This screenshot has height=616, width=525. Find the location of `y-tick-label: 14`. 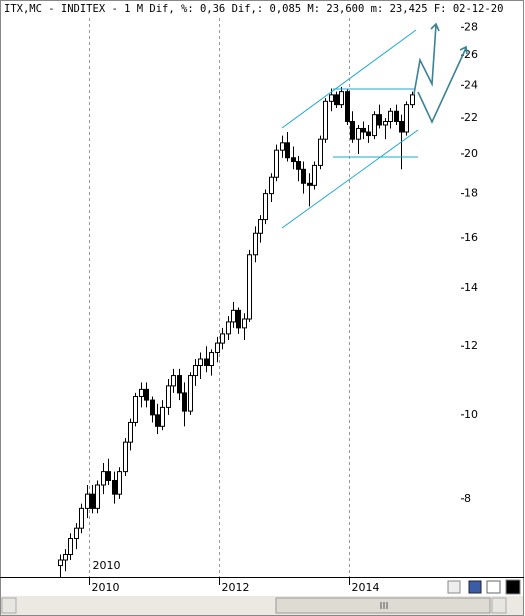

y-tick-label: 14 is located at coordinates (471, 287).